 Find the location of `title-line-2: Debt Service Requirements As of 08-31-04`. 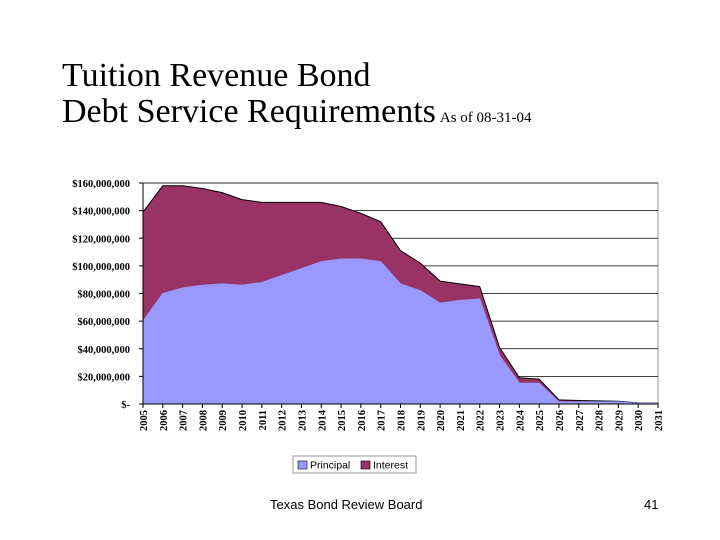

title-line-2: Debt Service Requirements As of 08-31-04 is located at coordinates (297, 115).